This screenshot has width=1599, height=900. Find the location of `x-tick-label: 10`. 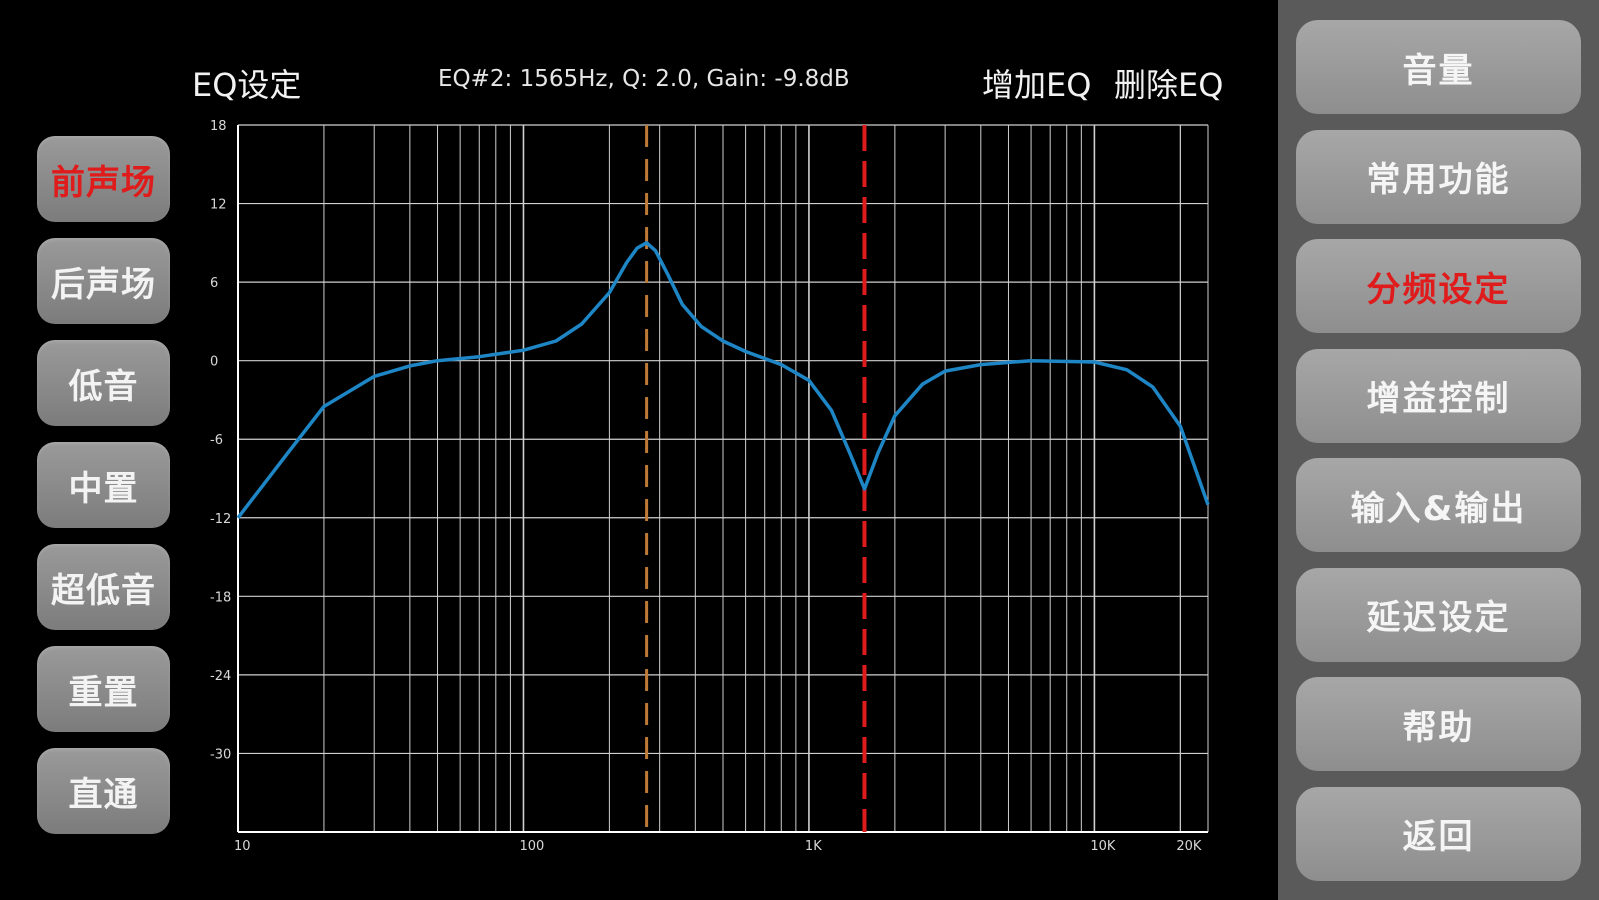

x-tick-label: 10 is located at coordinates (242, 846).